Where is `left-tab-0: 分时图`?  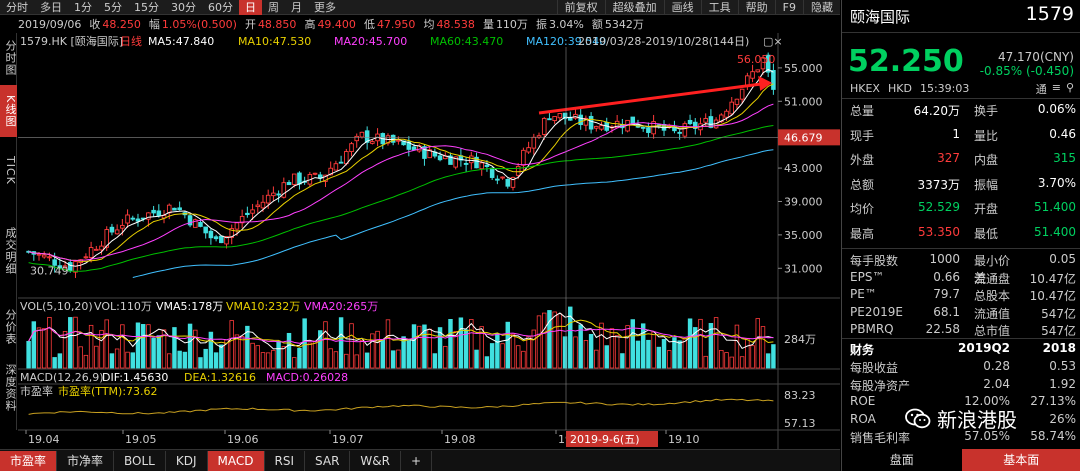 left-tab-0: 分时图 is located at coordinates (10, 58).